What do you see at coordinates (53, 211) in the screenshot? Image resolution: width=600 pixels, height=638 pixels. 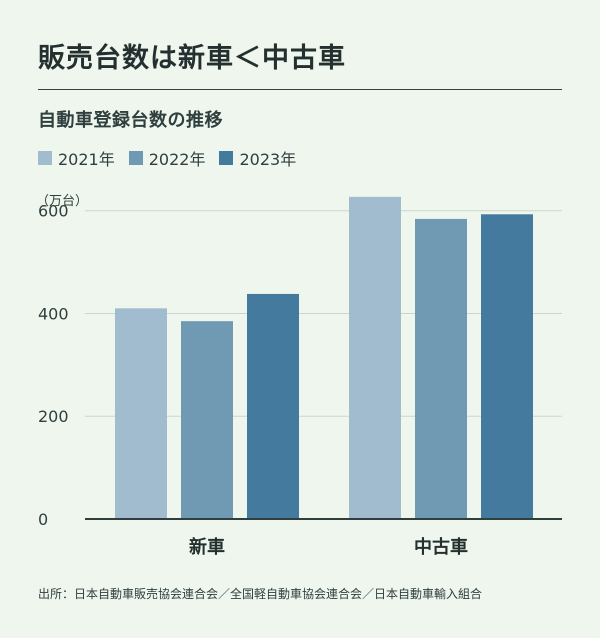 I see `y-tick-label: 600` at bounding box center [53, 211].